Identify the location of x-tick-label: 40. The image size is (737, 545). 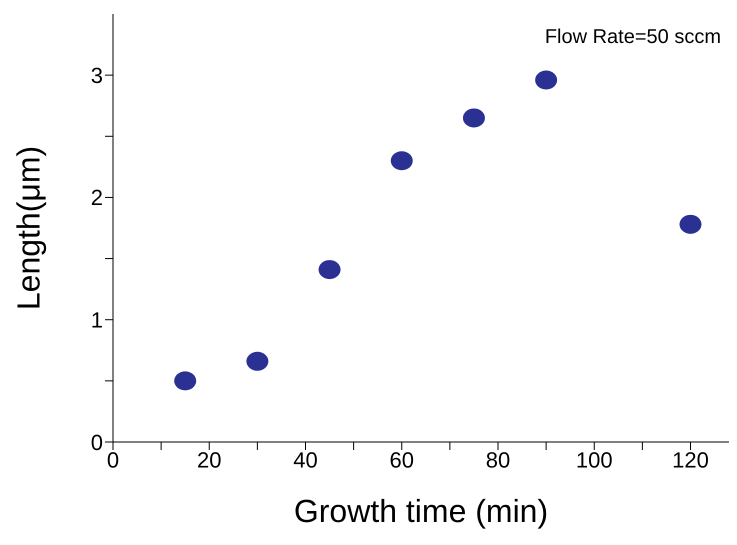
(305, 460).